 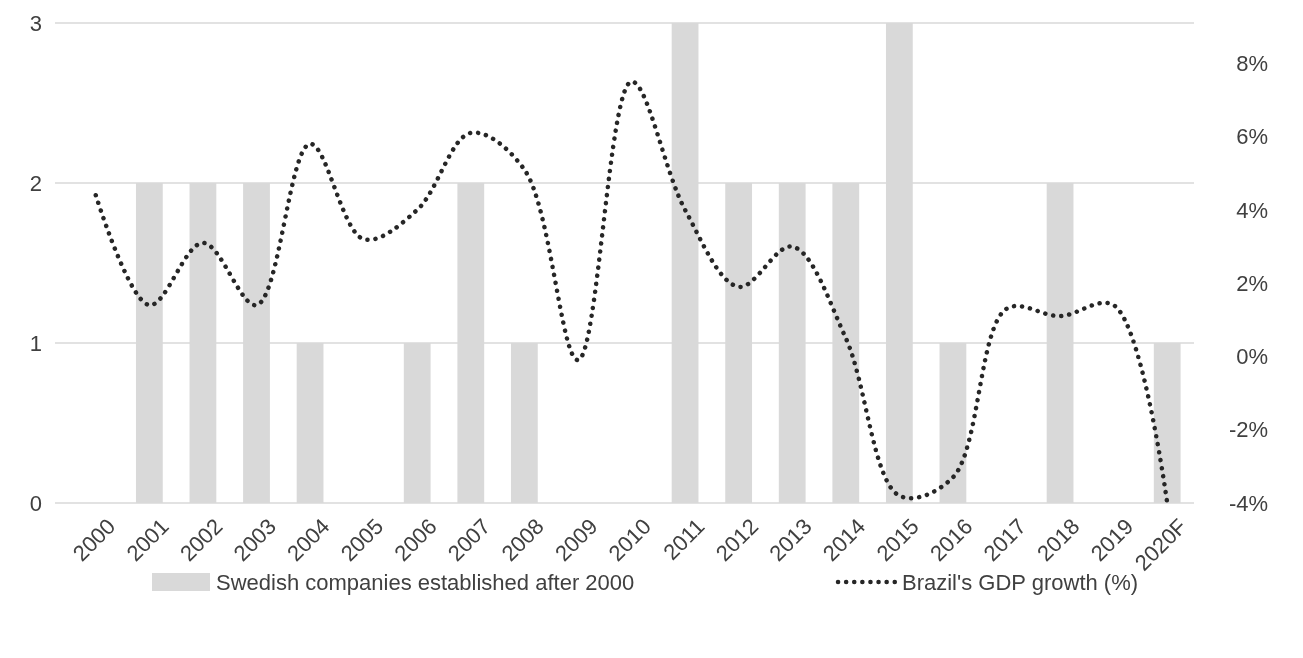 I want to click on y-tick-label: 1, so click(x=35, y=343).